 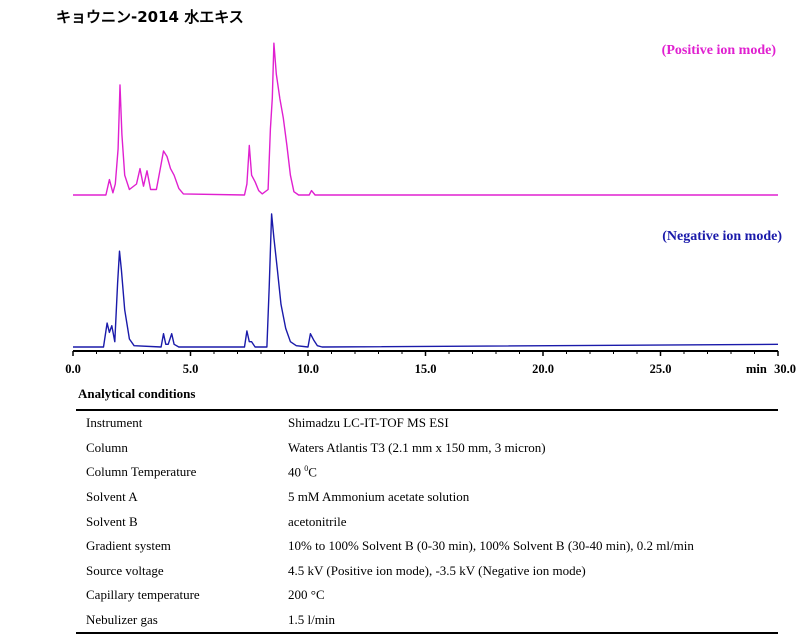 I want to click on x-tick-label: 15.0, so click(x=426, y=369).